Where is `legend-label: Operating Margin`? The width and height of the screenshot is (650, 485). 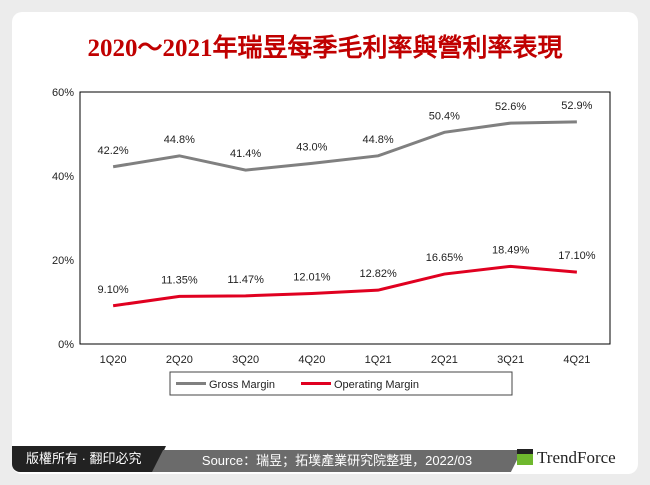
legend-label: Operating Margin is located at coordinates (376, 385).